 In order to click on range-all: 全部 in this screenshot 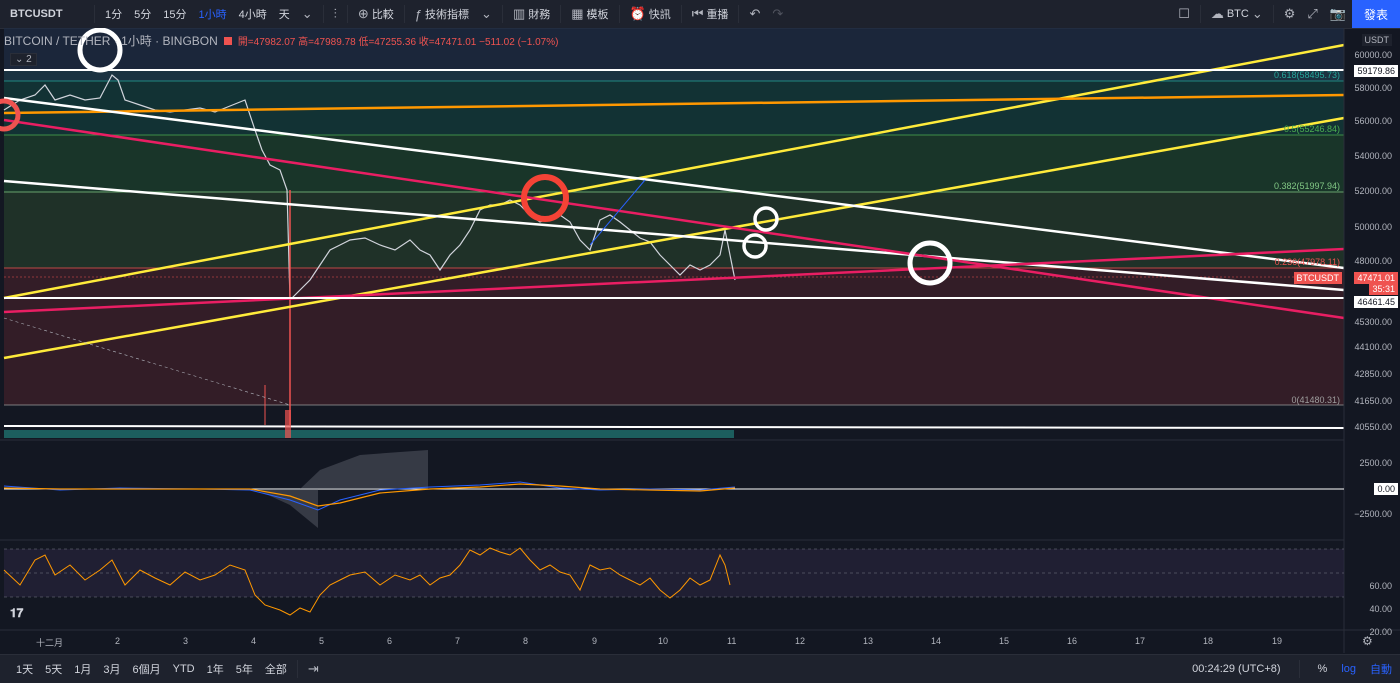, I will do `click(275, 670)`.